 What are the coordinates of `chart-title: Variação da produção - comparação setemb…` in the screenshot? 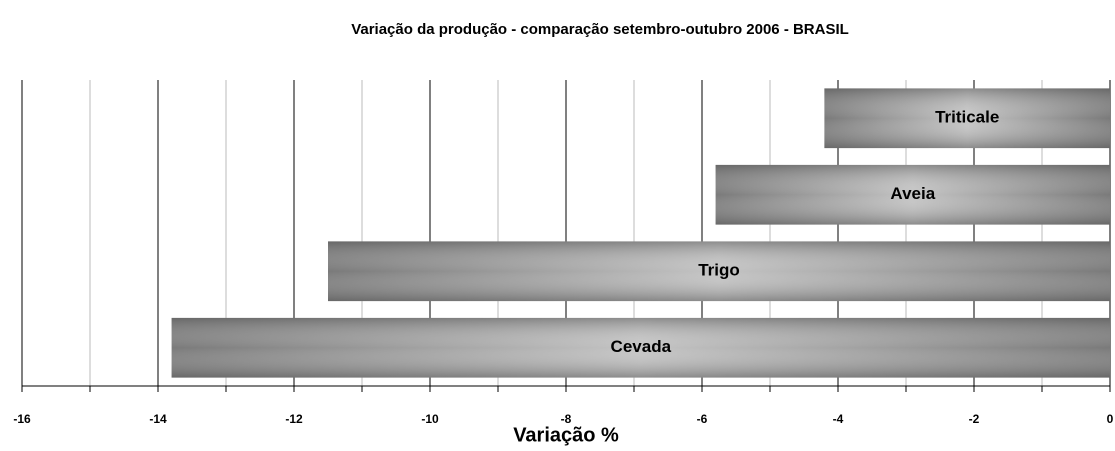 It's located at (600, 29).